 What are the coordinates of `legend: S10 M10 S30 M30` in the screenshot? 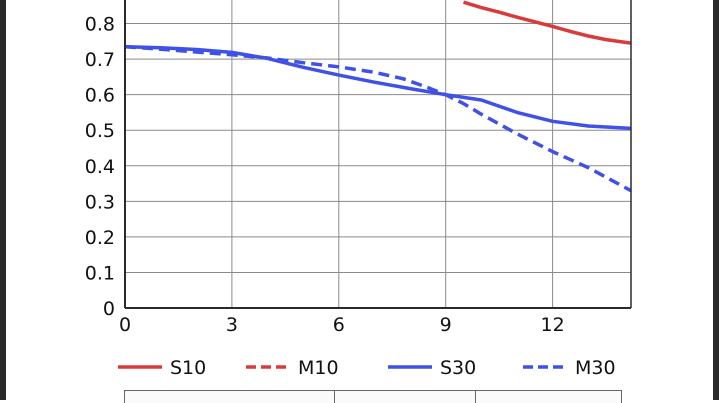 It's located at (367, 368).